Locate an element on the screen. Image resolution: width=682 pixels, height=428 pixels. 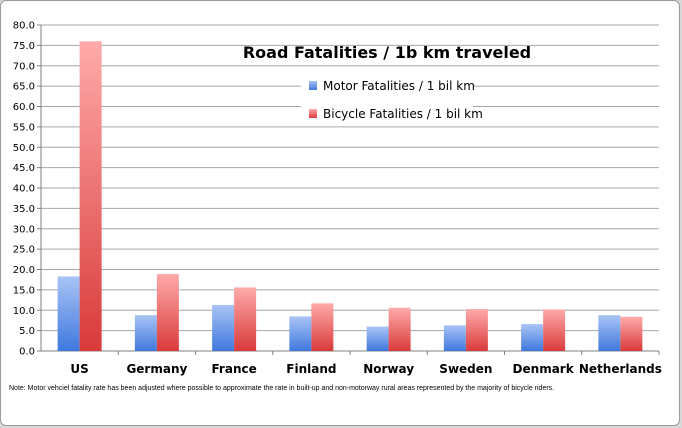
legend-label: Motor Fatalities / 1 bil km is located at coordinates (399, 86).